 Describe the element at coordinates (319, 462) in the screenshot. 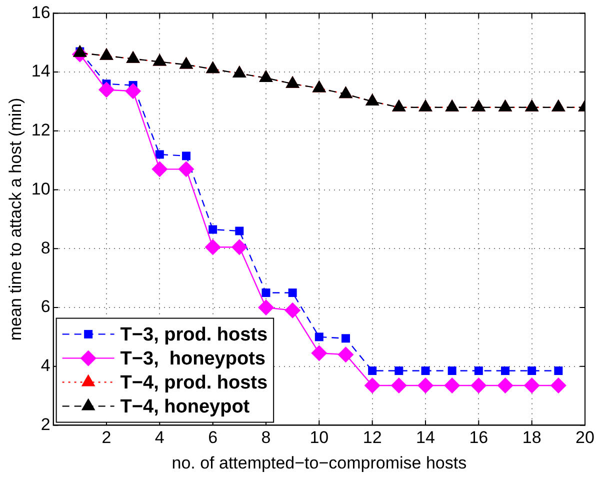

I see `x-axis-title: no. of attempted−to−compromise hosts` at that location.